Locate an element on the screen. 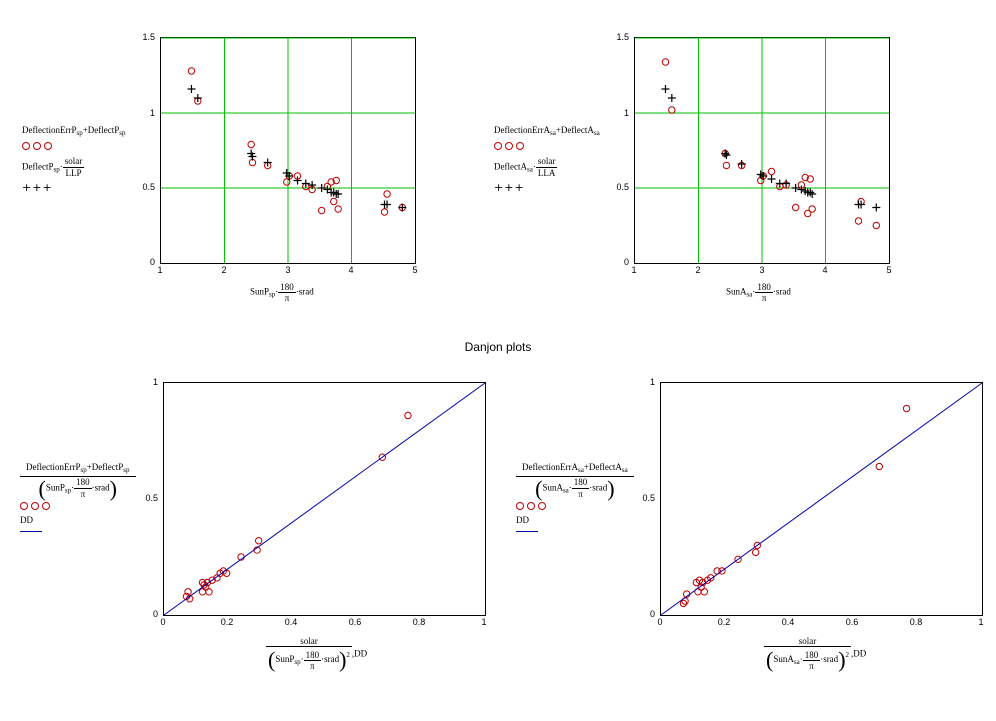 The image size is (996, 721). series-line is located at coordinates (821, 499).